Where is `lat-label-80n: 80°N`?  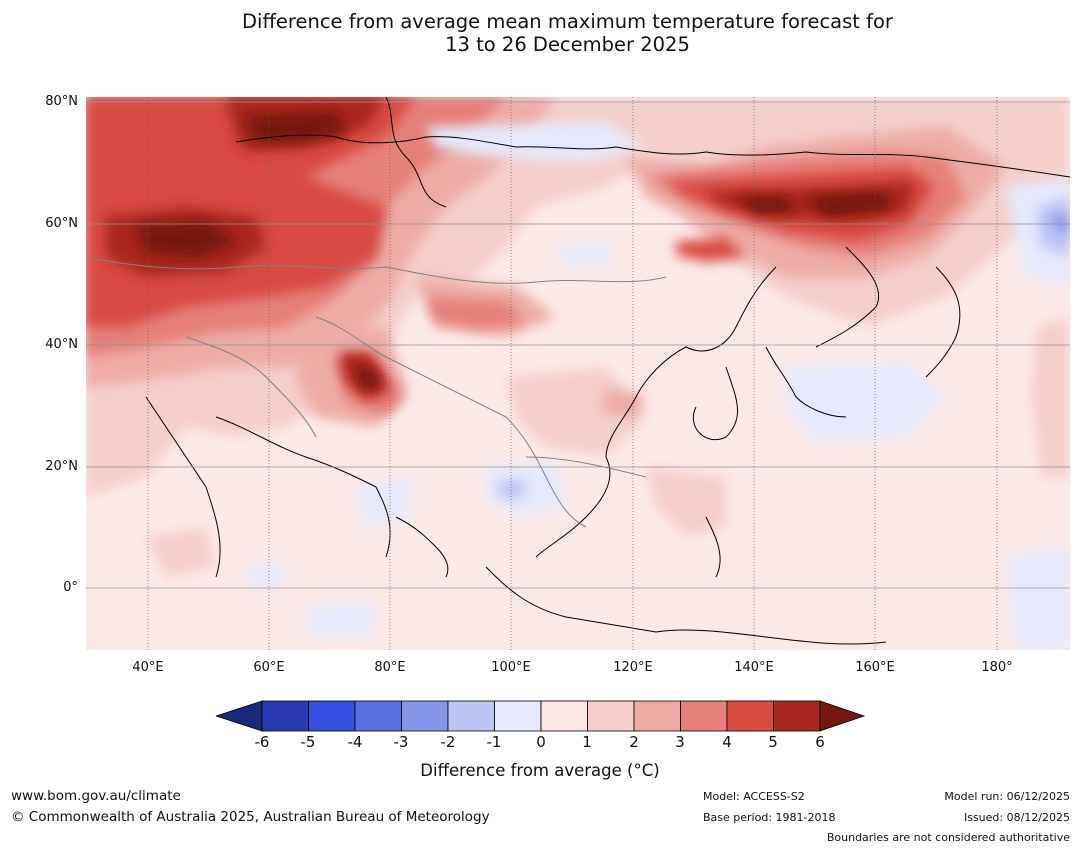 lat-label-80n: 80°N is located at coordinates (61, 101).